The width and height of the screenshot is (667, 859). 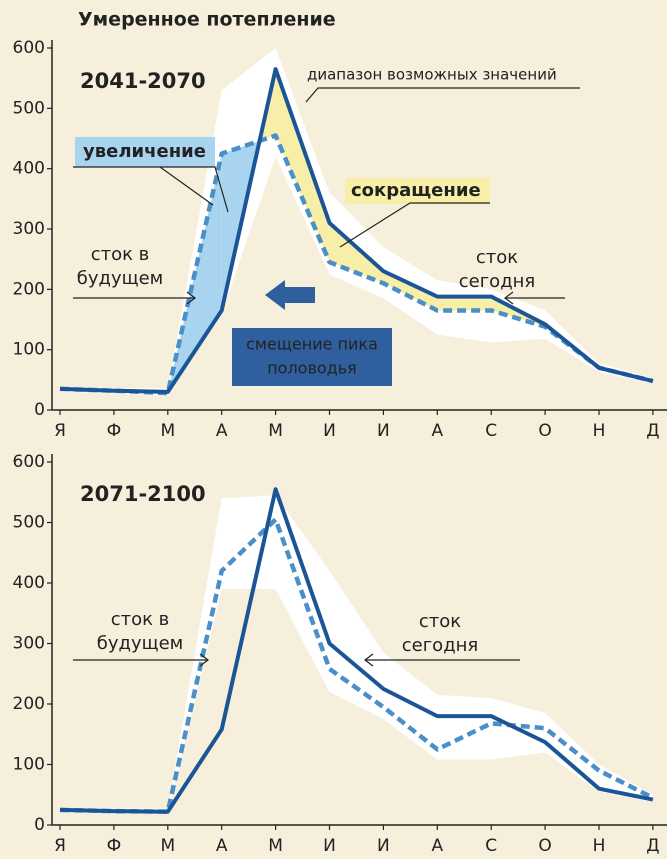 I want to click on increase-box, so click(x=145, y=152).